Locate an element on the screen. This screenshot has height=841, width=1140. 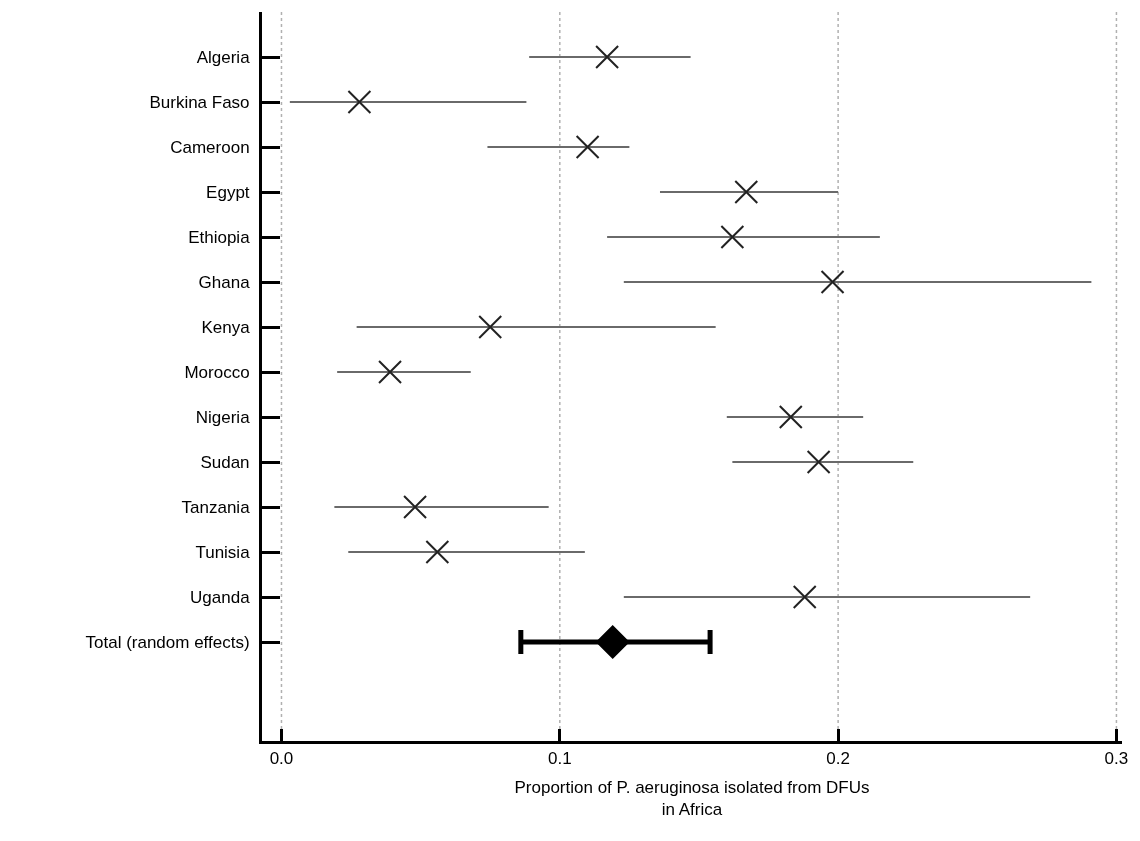
y-tick-label: Sudan is located at coordinates (225, 462).